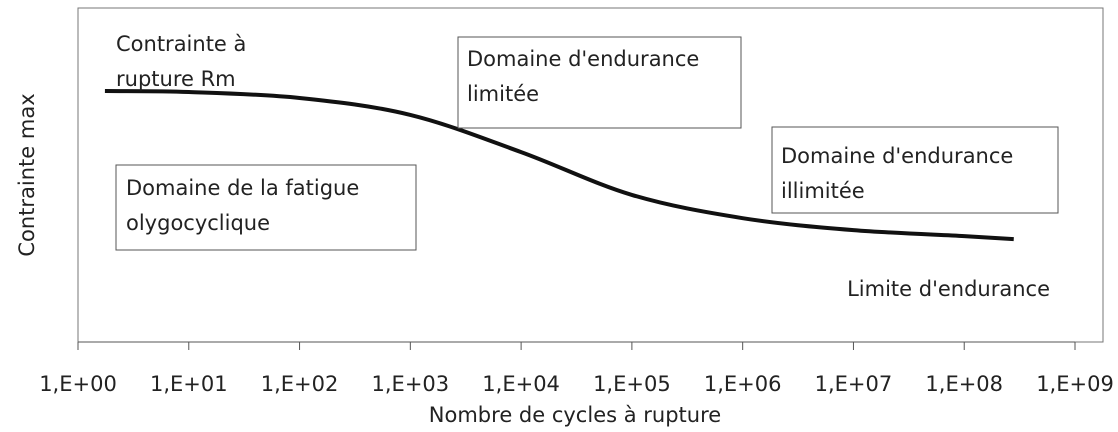  Describe the element at coordinates (964, 384) in the screenshot. I see `x-tick-label: 1,E+08` at that location.